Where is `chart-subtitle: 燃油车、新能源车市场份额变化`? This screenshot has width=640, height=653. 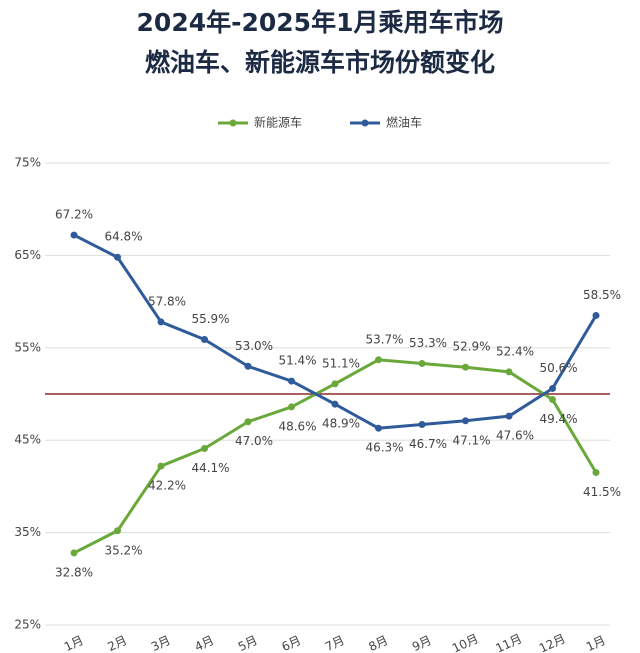 chart-subtitle: 燃油车、新能源车市场份额变化 is located at coordinates (320, 62).